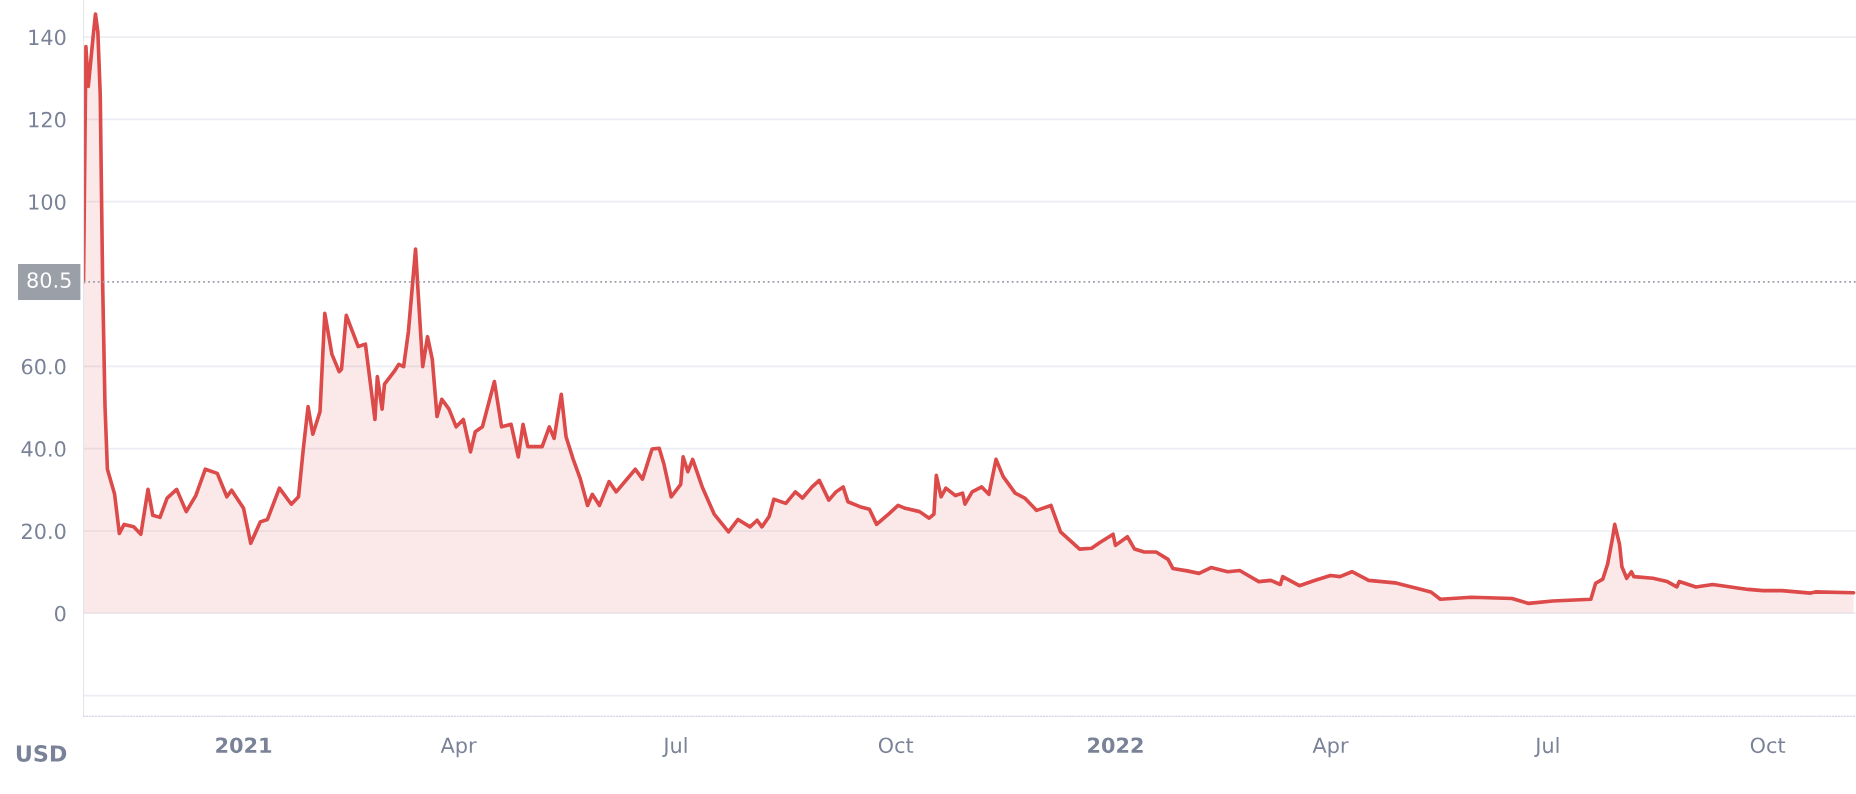 The image size is (1856, 794). What do you see at coordinates (47, 202) in the screenshot?
I see `y-tick-label: 100` at bounding box center [47, 202].